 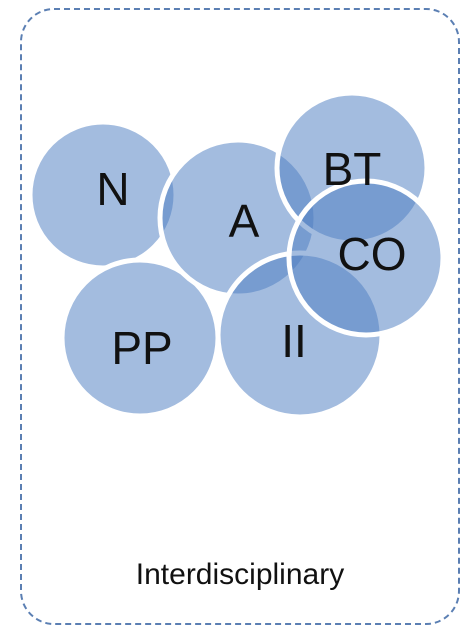 What do you see at coordinates (244, 221) in the screenshot?
I see `label-a: A` at bounding box center [244, 221].